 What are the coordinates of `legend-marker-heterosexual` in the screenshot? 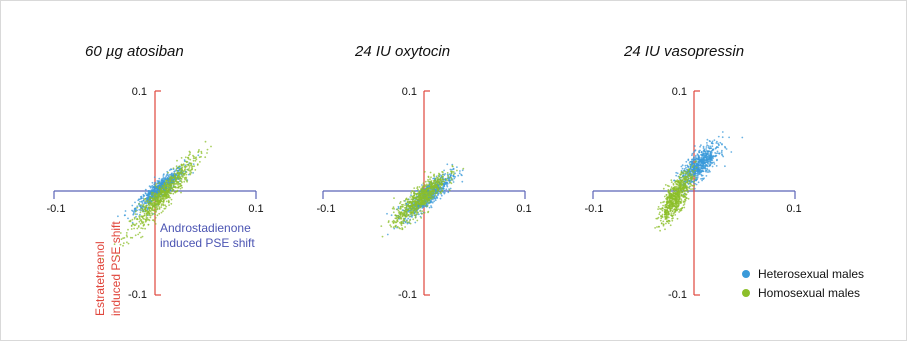 It's located at (746, 274).